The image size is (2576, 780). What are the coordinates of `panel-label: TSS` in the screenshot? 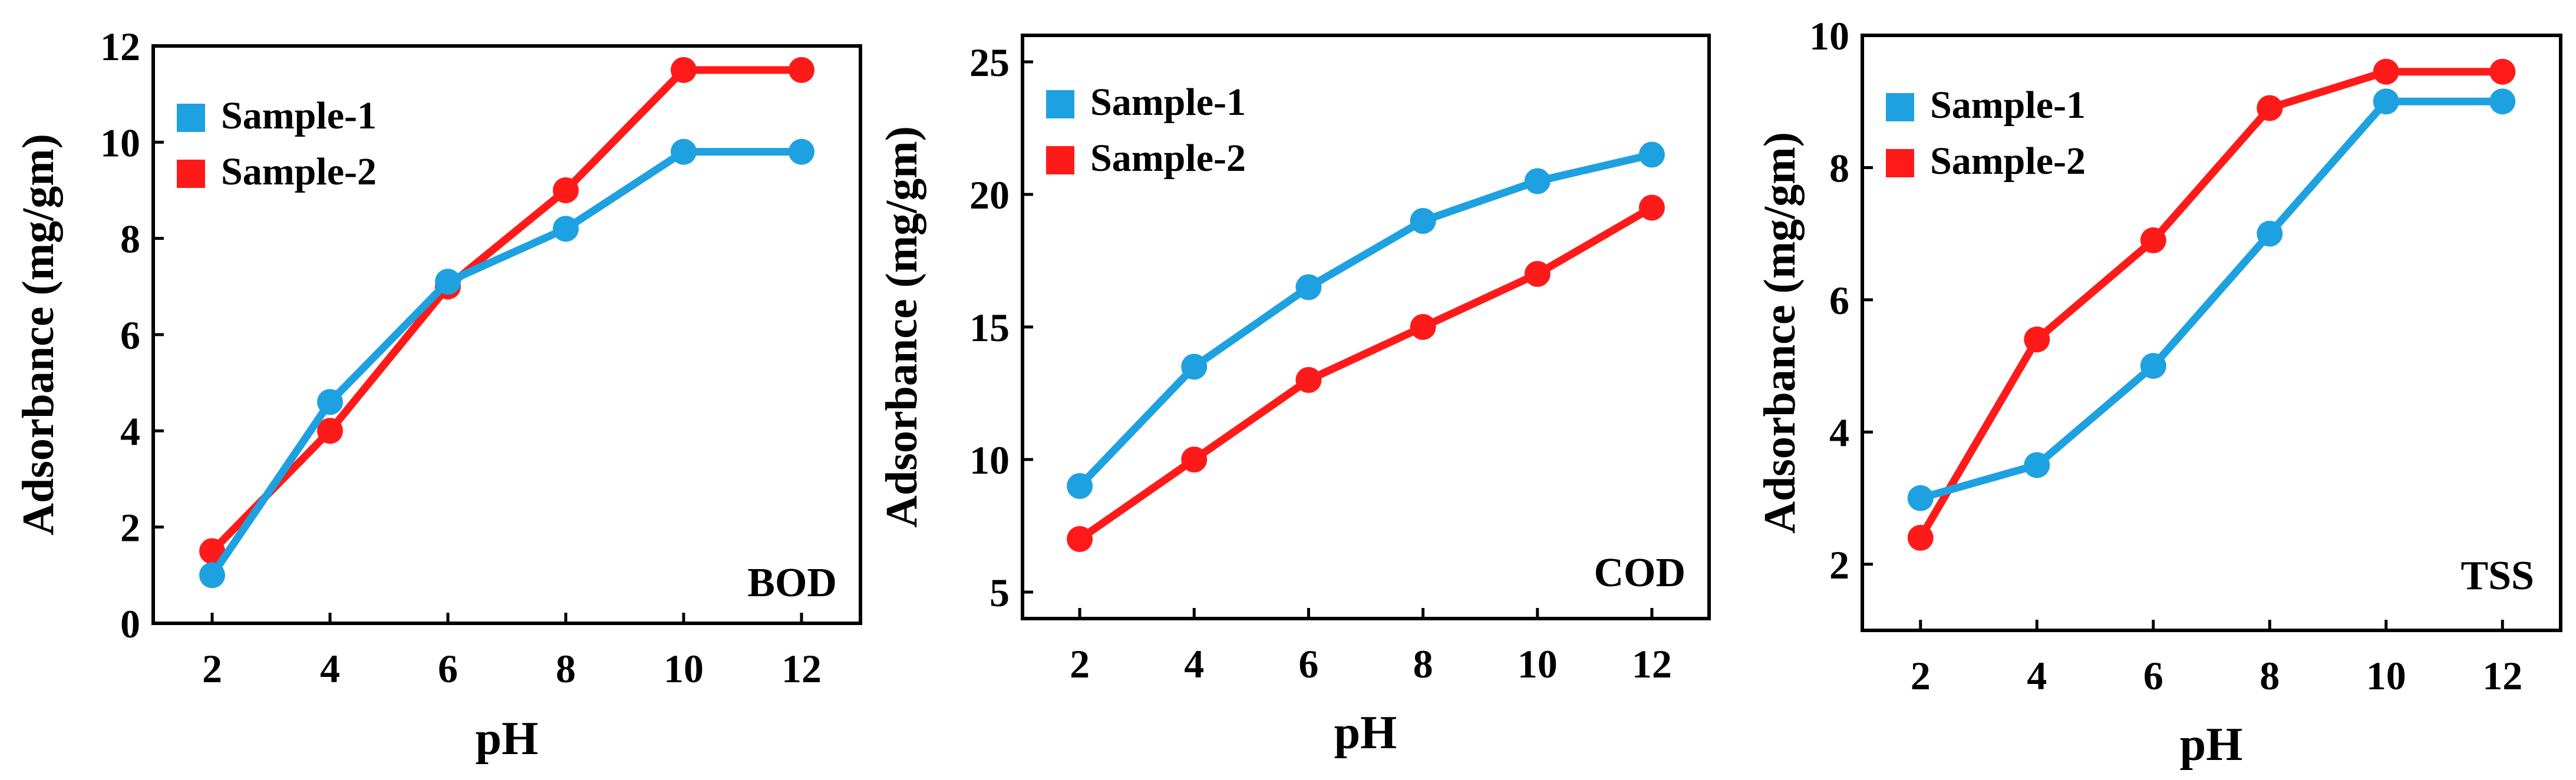 It's located at (2497, 576).